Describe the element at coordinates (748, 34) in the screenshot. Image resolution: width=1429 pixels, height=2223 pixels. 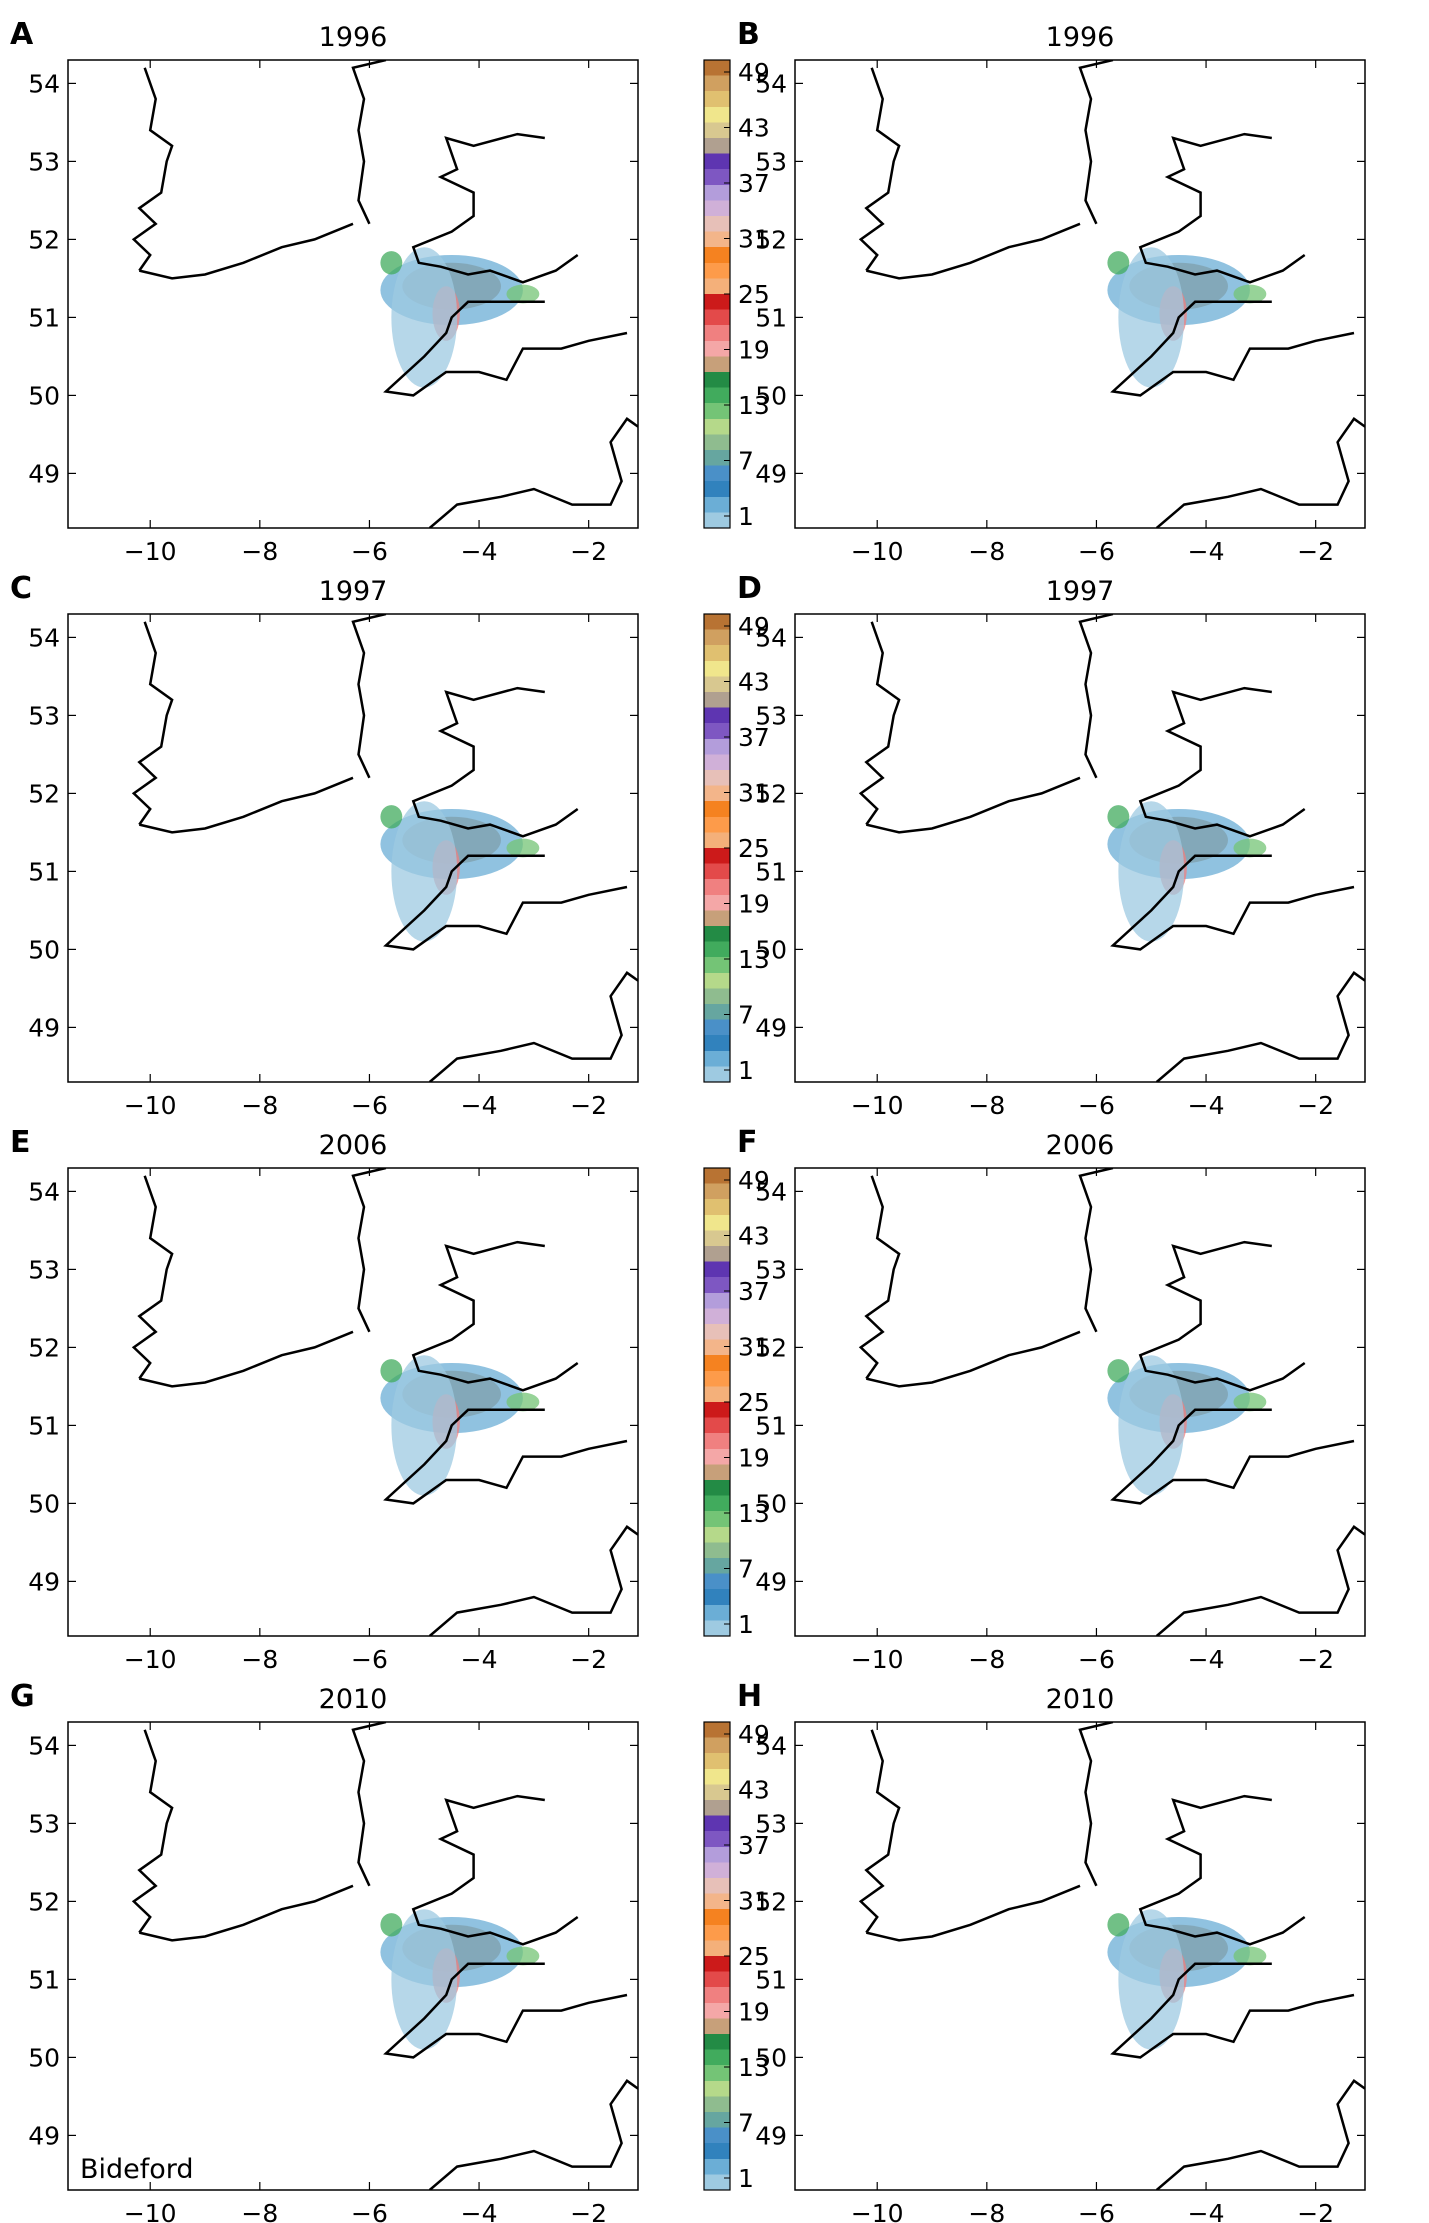
I see `panel-letter: B` at that location.